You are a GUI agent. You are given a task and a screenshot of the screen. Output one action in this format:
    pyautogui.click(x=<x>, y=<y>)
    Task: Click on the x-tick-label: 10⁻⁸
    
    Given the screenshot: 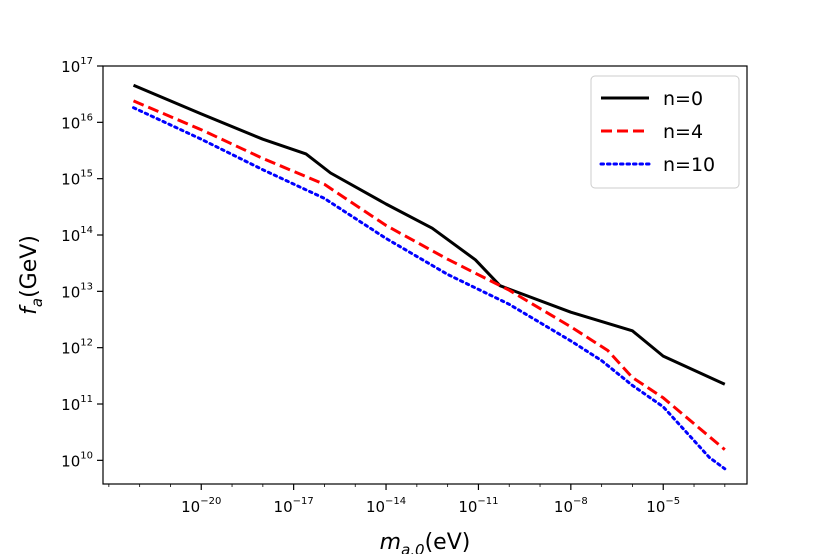 What is the action you would take?
    pyautogui.click(x=571, y=506)
    